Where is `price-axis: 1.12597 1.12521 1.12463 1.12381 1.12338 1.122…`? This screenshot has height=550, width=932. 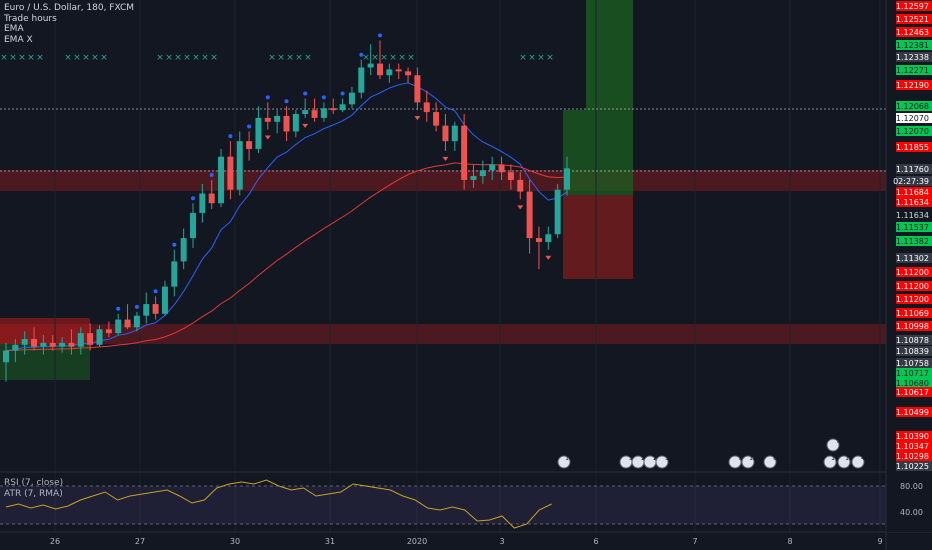 price-axis: 1.12597 1.12521 1.12463 1.12381 1.12338 1.122… is located at coordinates (908, 275).